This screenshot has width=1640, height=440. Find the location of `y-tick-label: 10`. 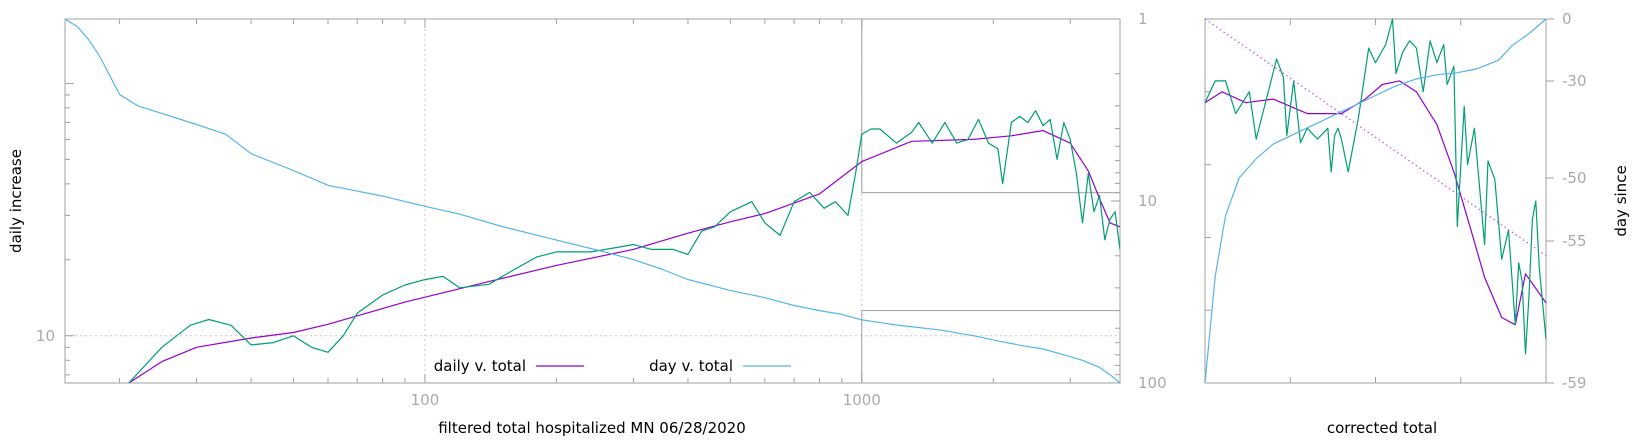

y-tick-label: 10 is located at coordinates (45, 336).